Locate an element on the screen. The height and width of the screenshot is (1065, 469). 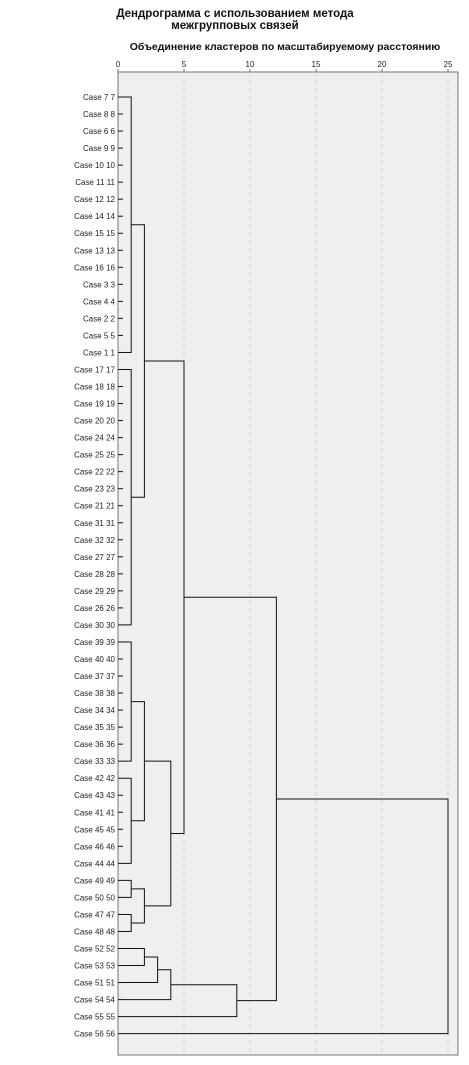
leaf-label: Case 12 12 is located at coordinates (94, 199).